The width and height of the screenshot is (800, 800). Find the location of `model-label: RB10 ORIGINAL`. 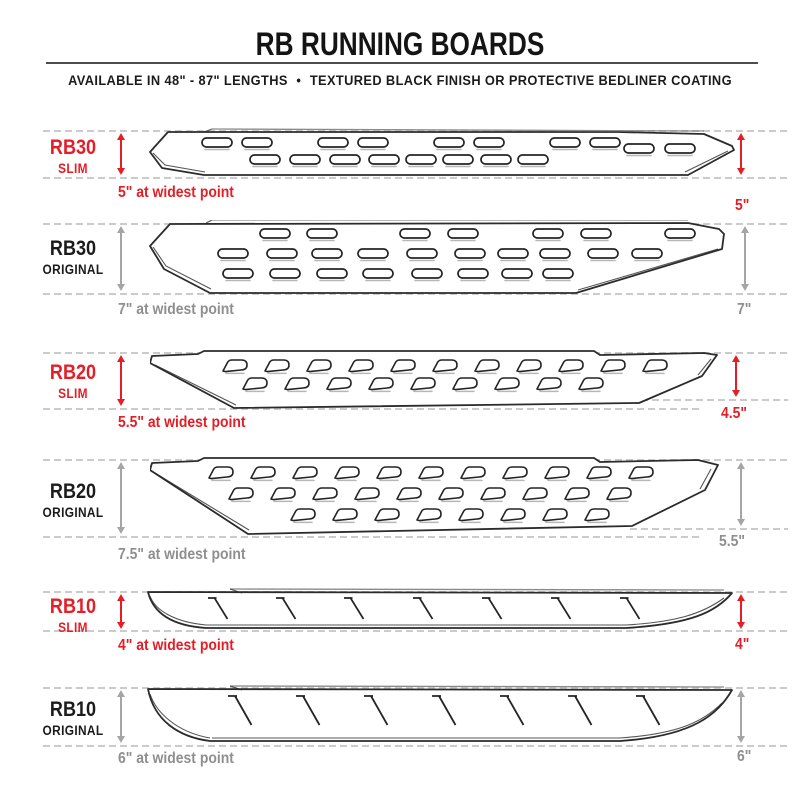

model-label: RB10 ORIGINAL is located at coordinates (73, 718).